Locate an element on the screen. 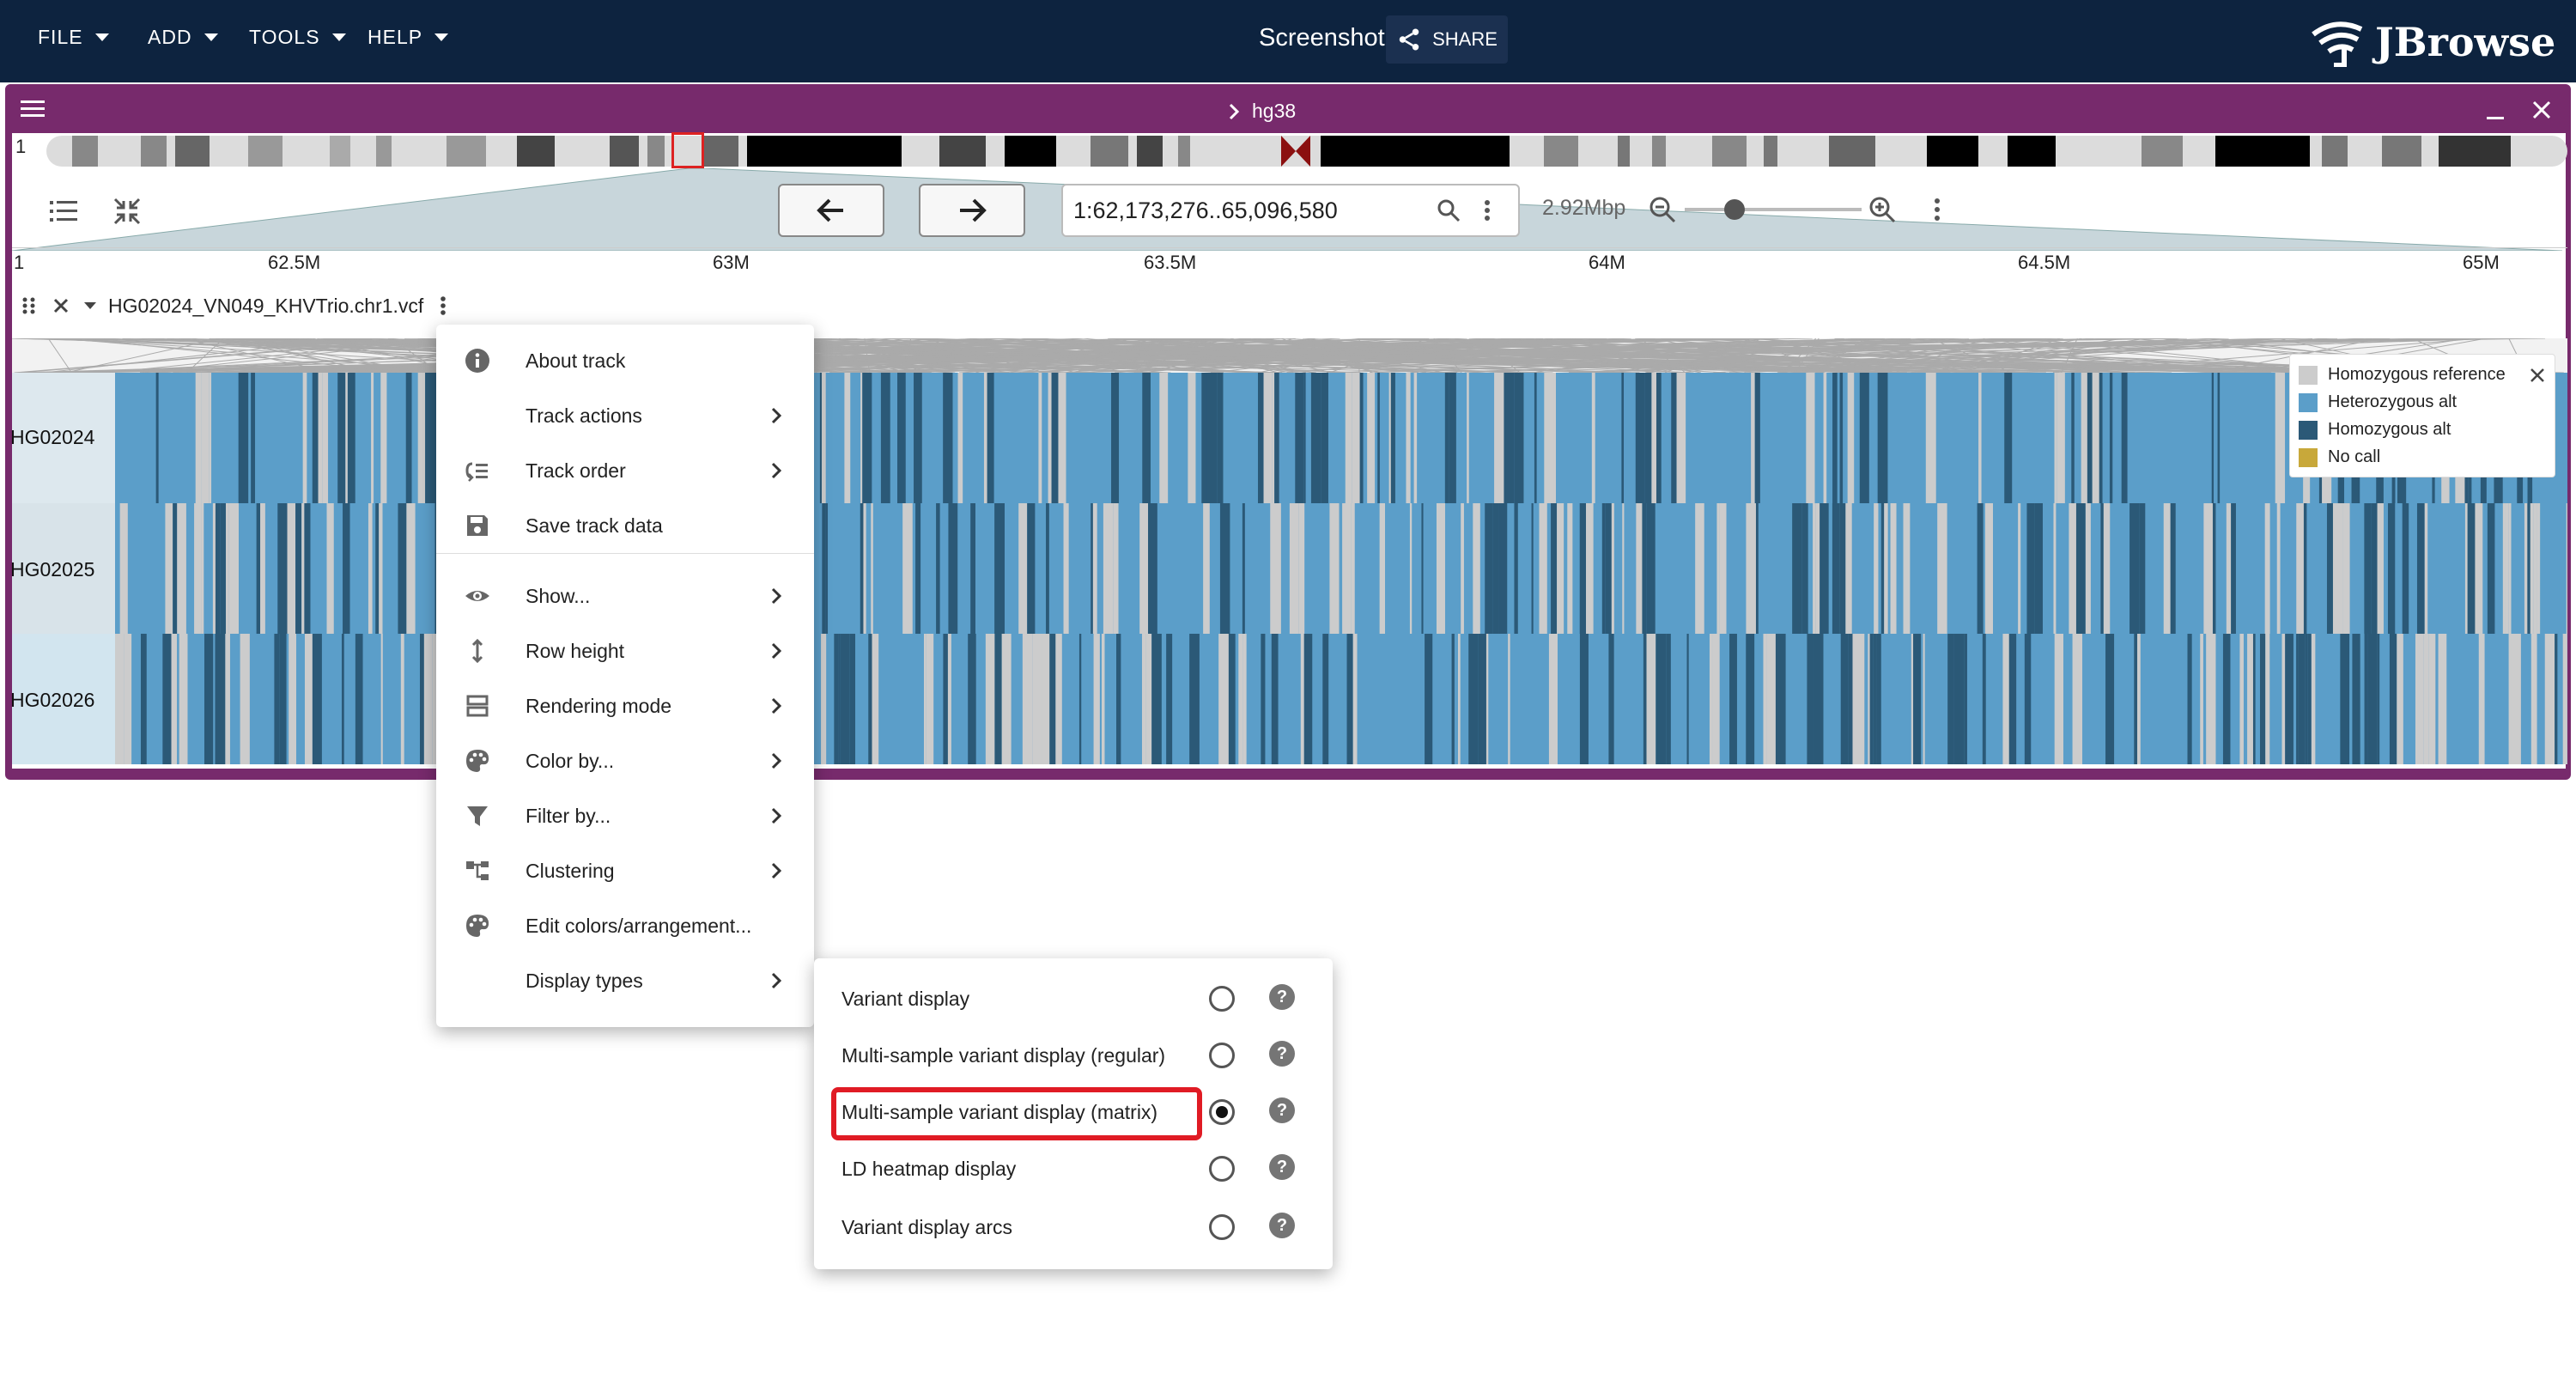  pan-right-button is located at coordinates (972, 210).